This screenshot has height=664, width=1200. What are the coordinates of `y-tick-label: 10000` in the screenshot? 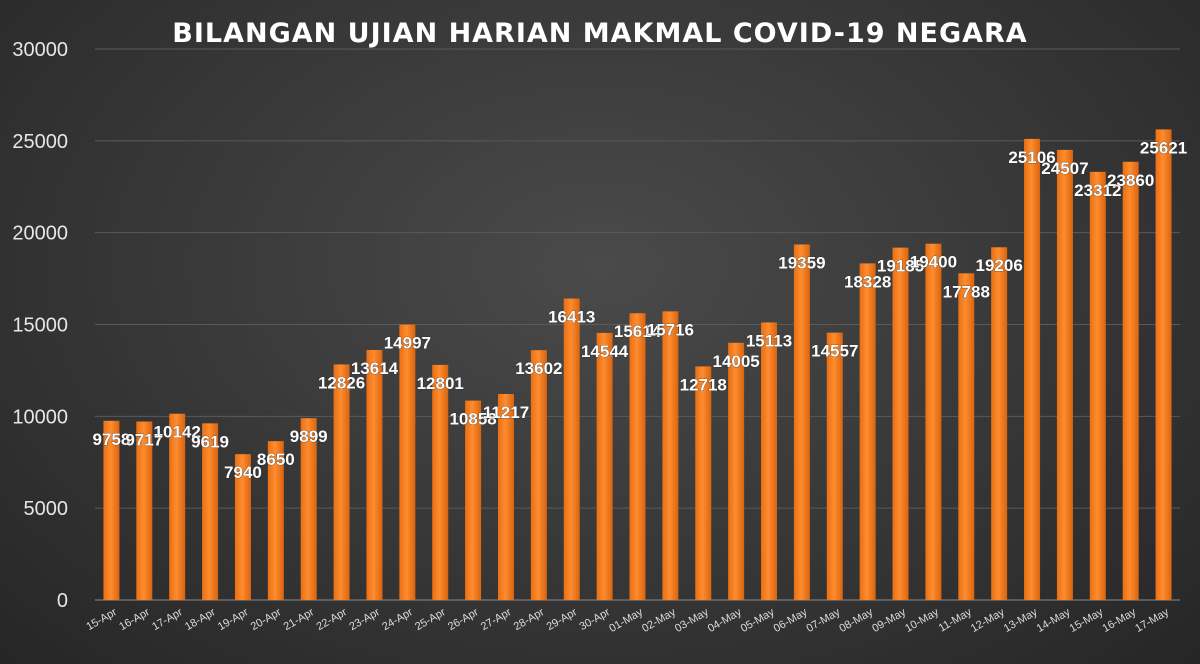 It's located at (40, 417).